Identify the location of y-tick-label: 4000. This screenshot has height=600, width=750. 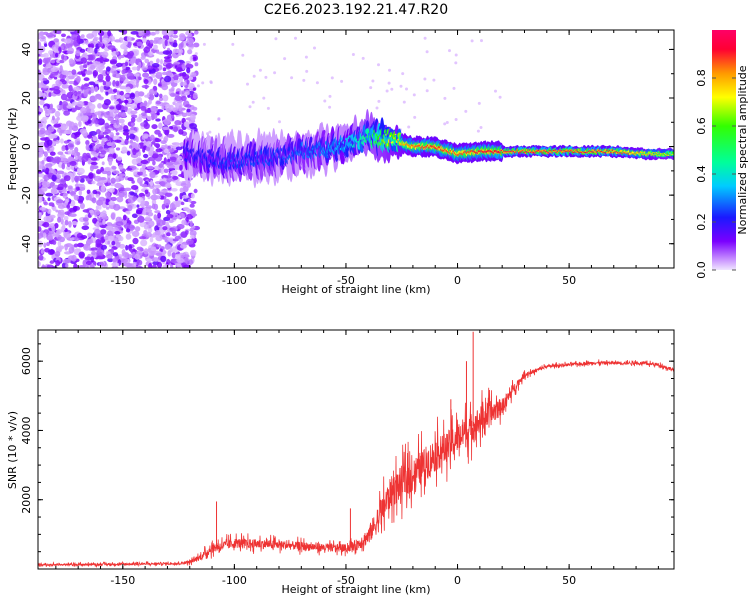
(26, 430).